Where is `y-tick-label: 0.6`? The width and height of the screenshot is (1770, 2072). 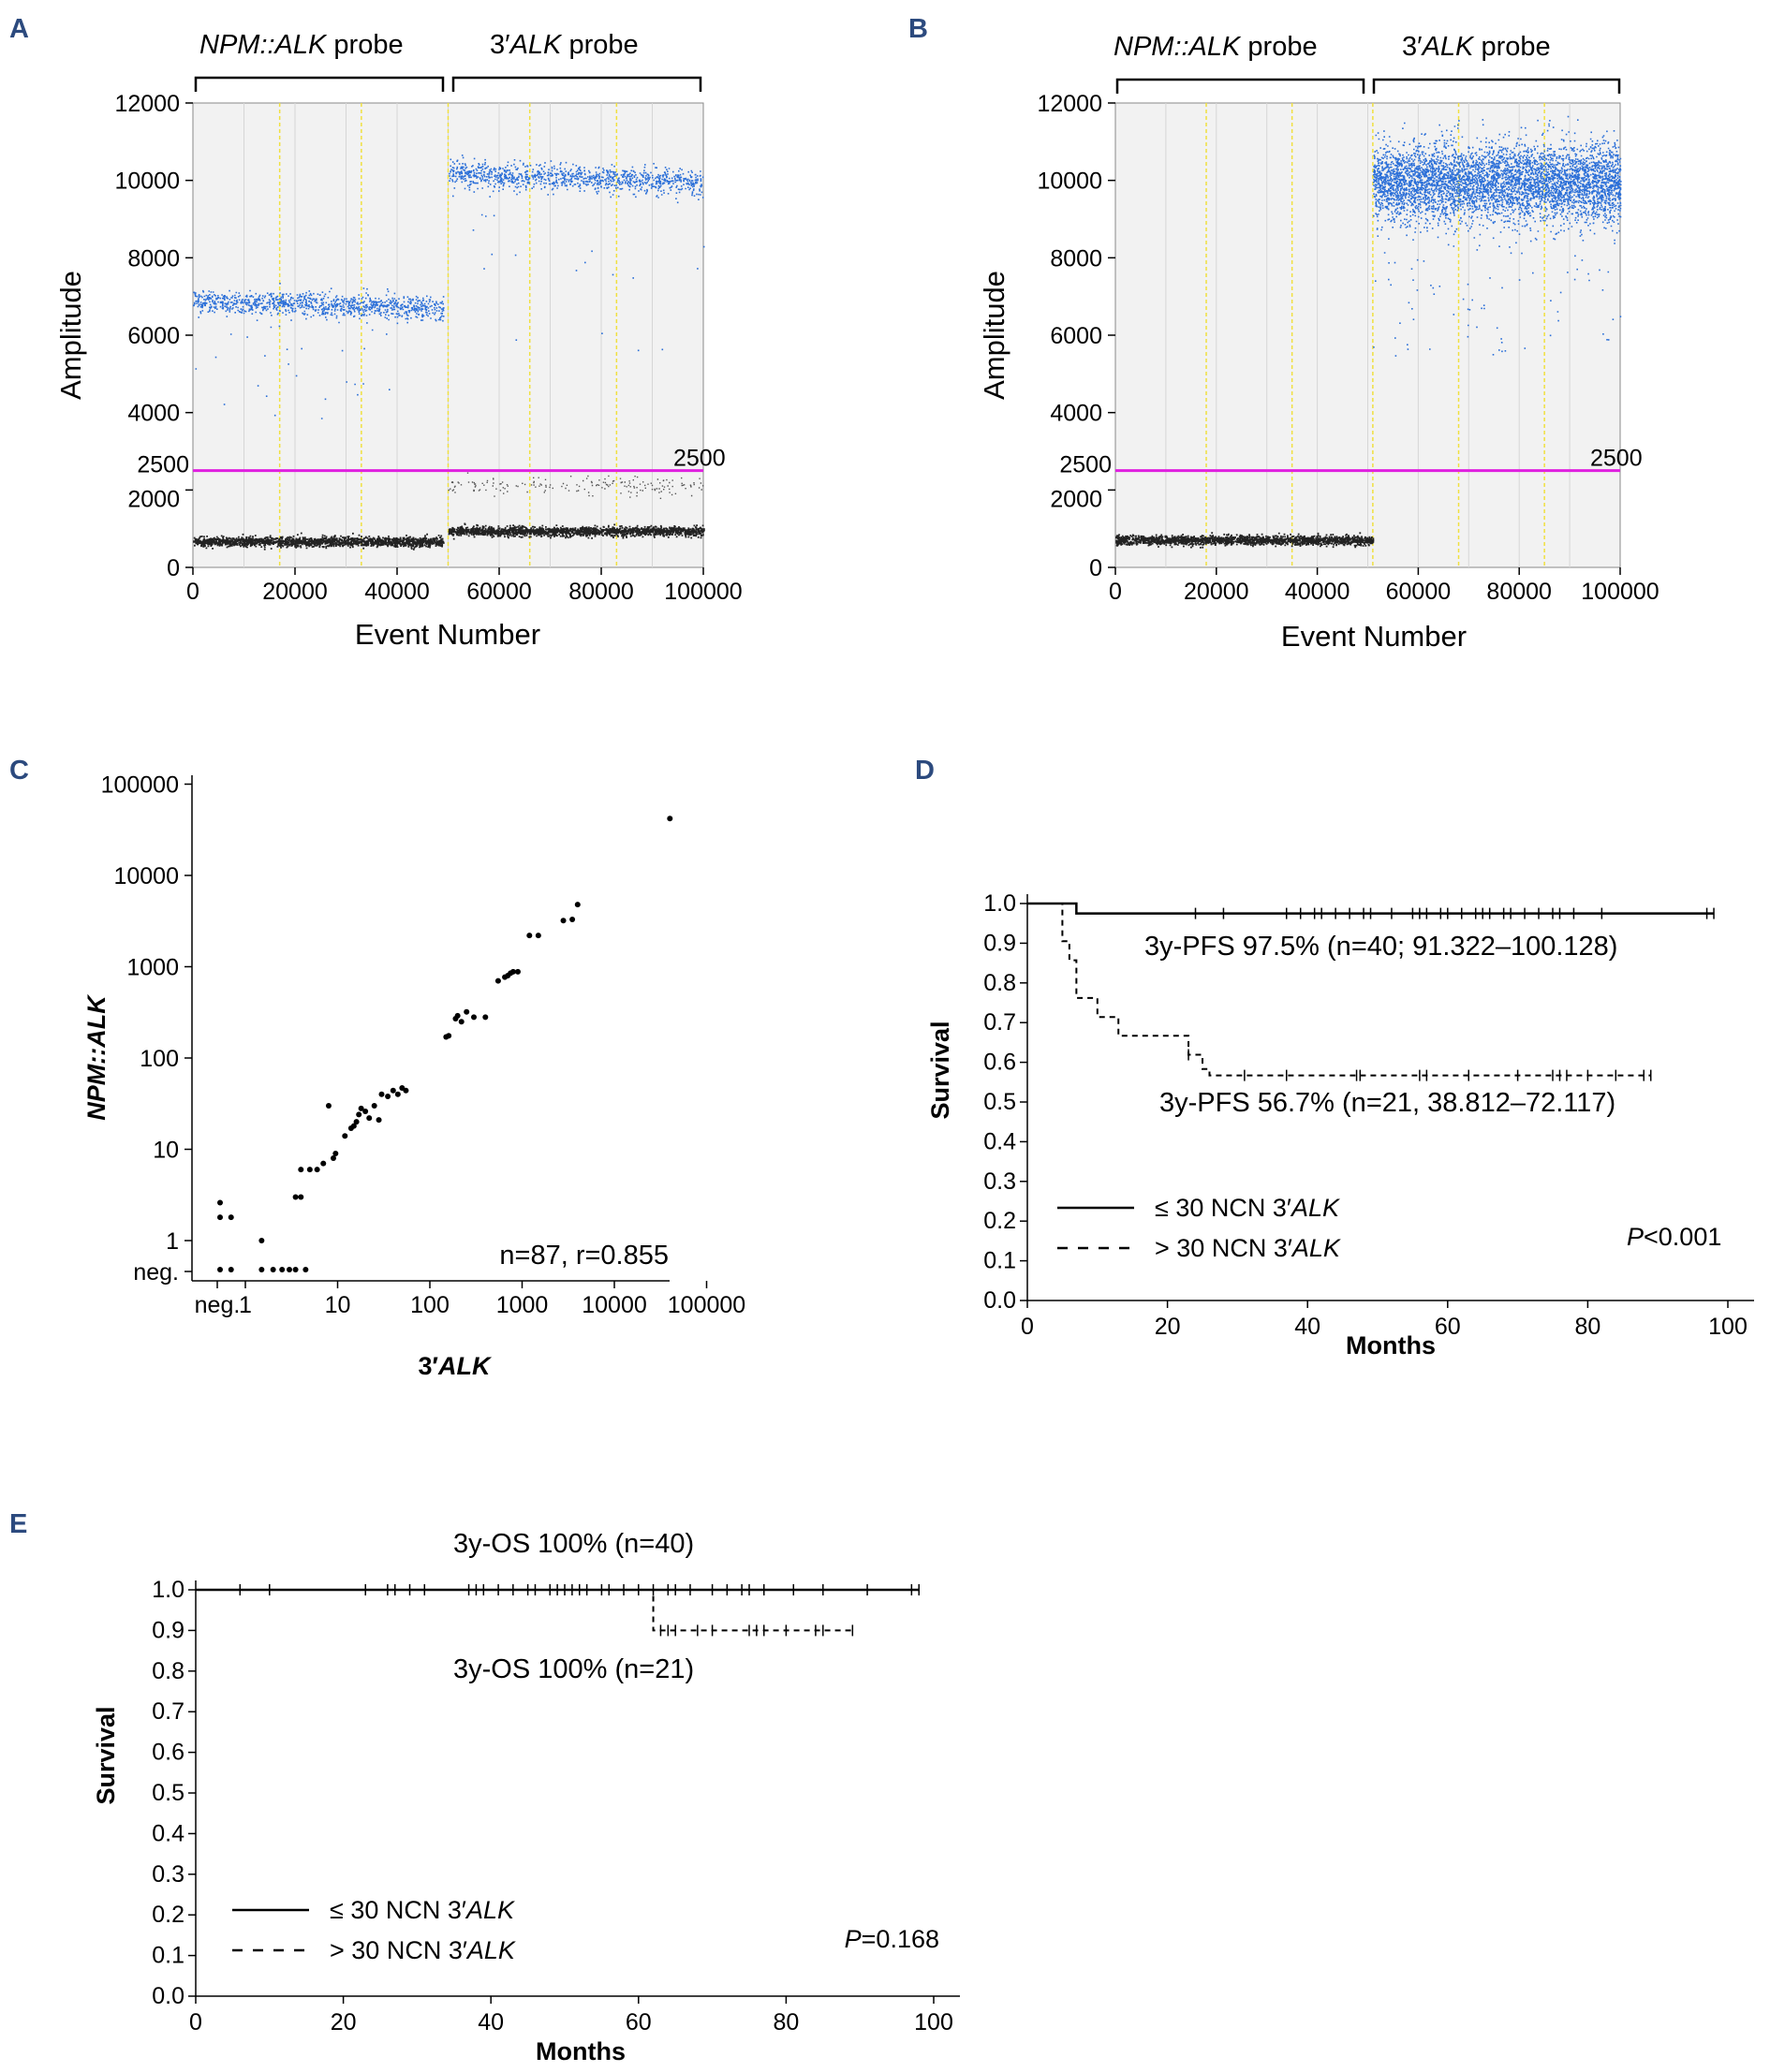 y-tick-label: 0.6 is located at coordinates (168, 1753).